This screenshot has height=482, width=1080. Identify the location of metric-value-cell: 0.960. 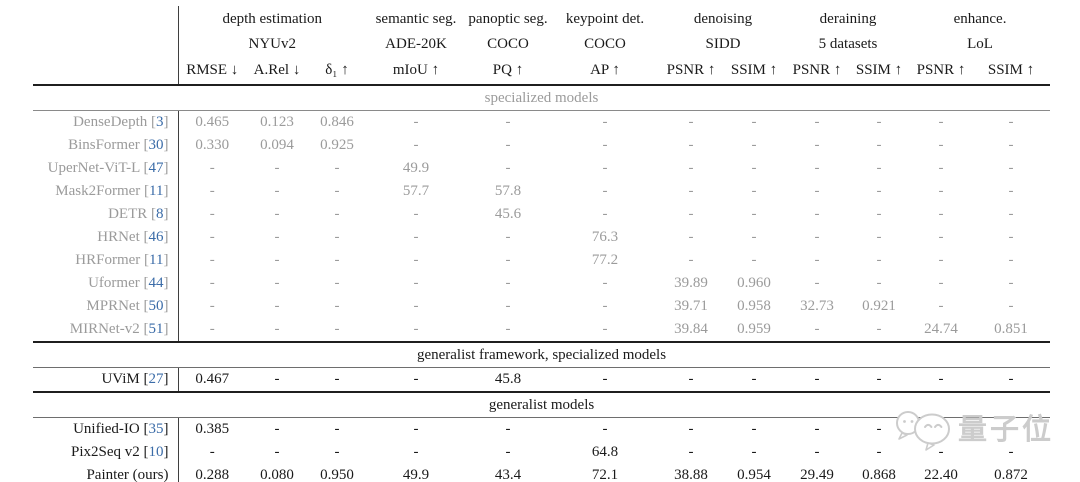
(754, 283).